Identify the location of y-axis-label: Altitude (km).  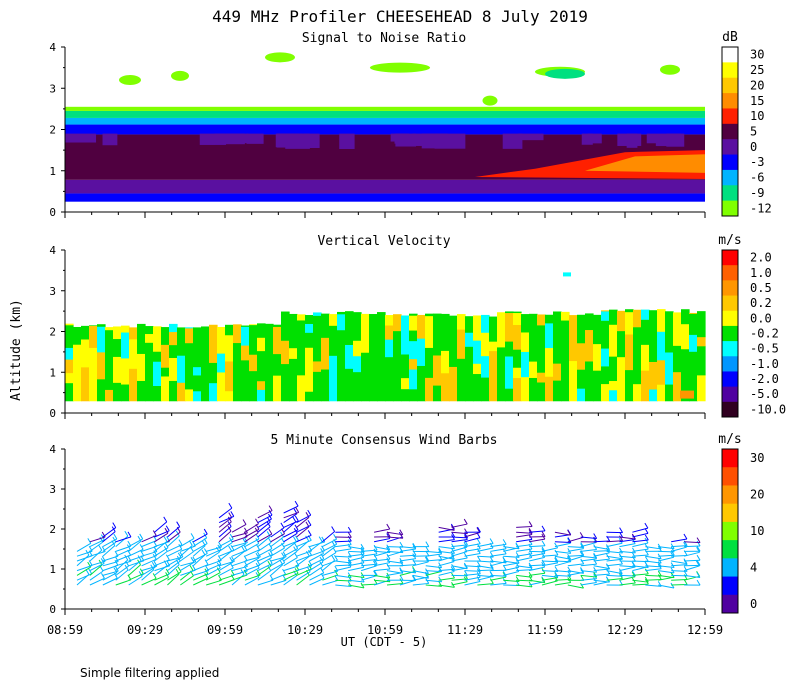
(16, 350).